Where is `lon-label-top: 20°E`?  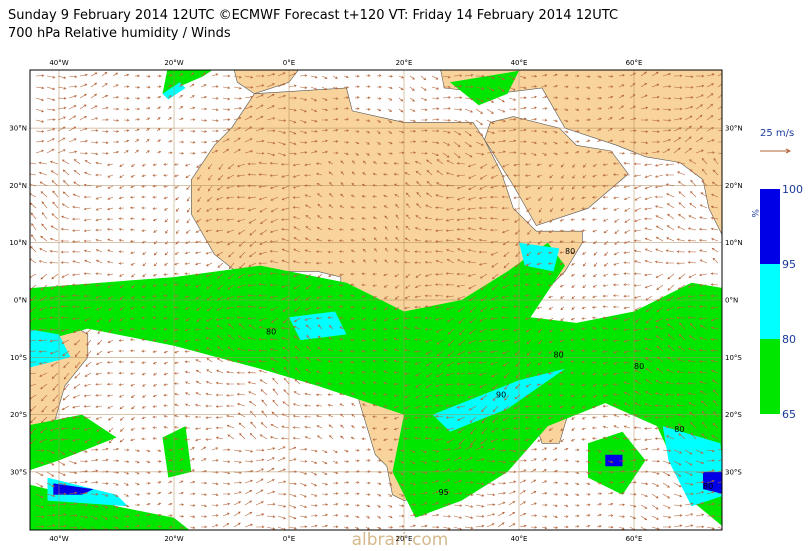 lon-label-top: 20°E is located at coordinates (404, 63).